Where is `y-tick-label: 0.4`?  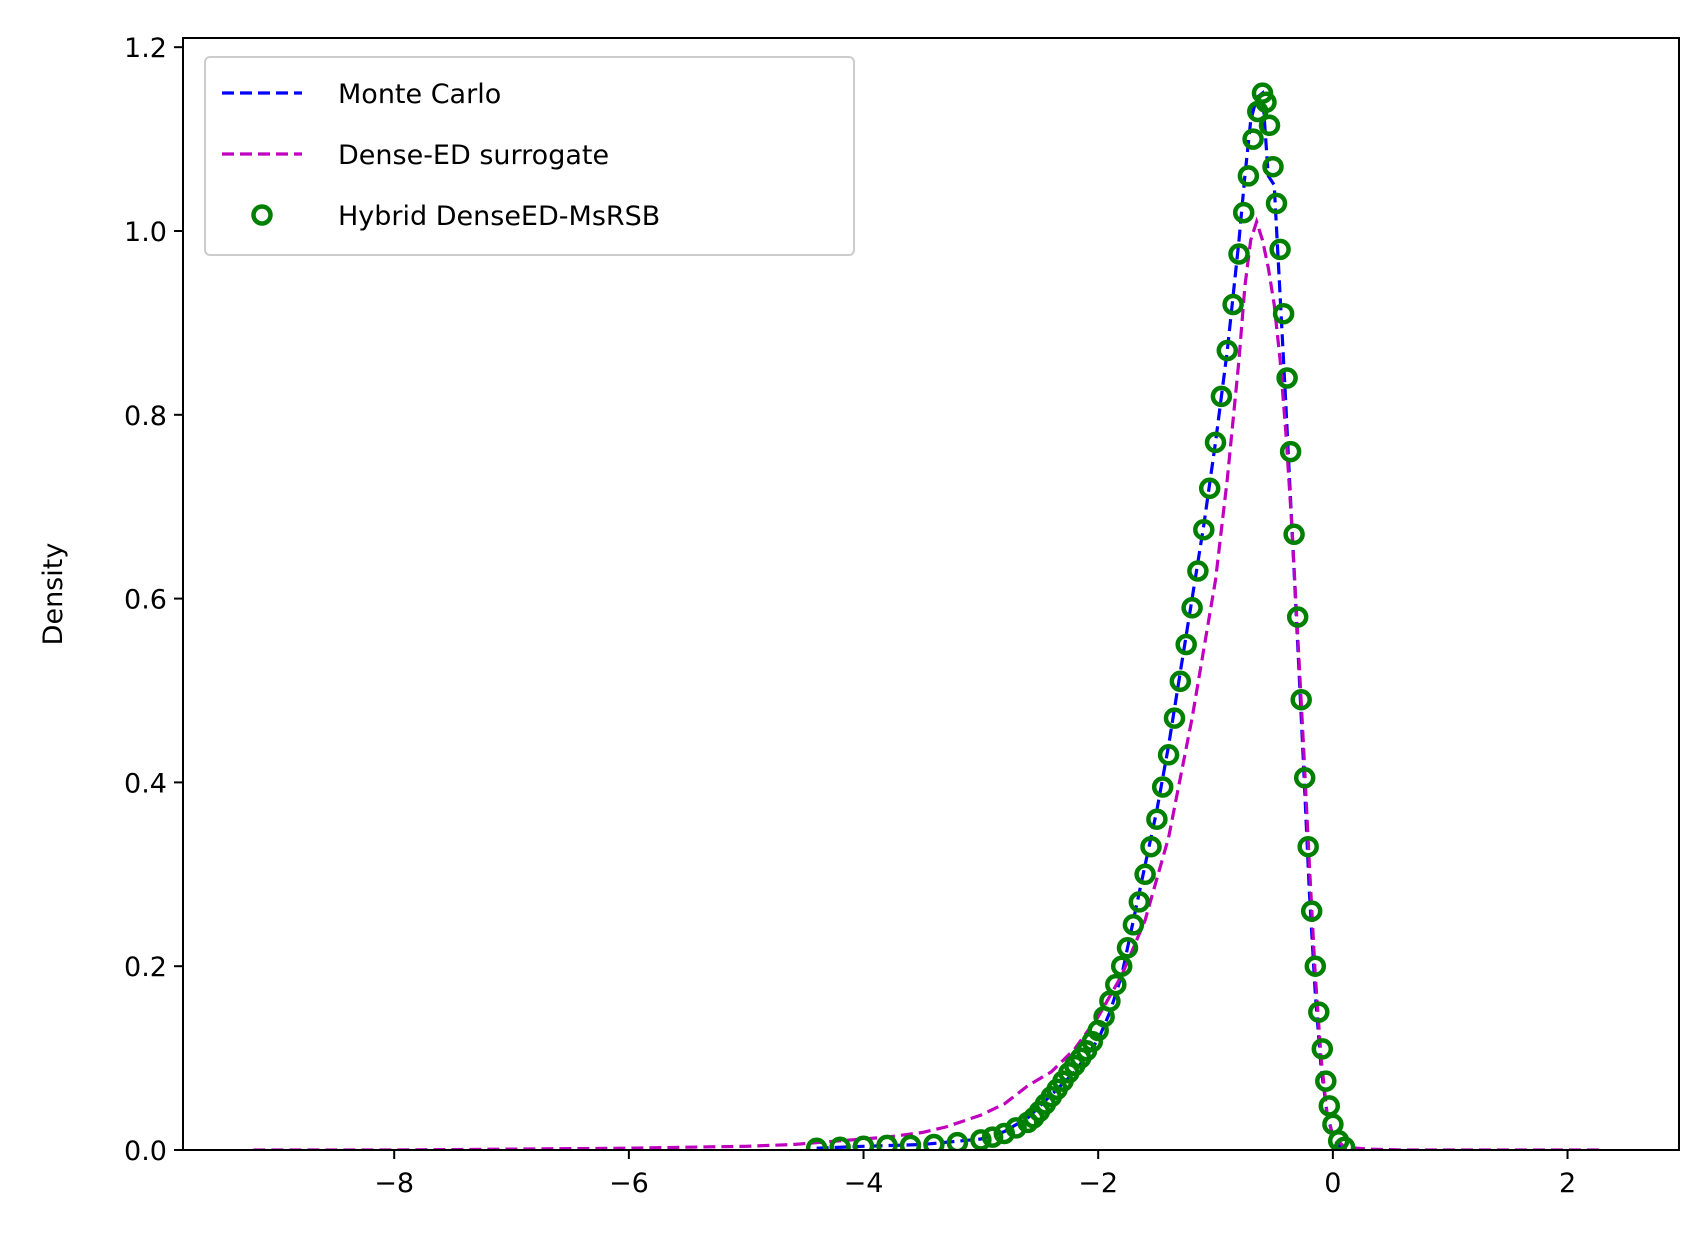
y-tick-label: 0.4 is located at coordinates (145, 783).